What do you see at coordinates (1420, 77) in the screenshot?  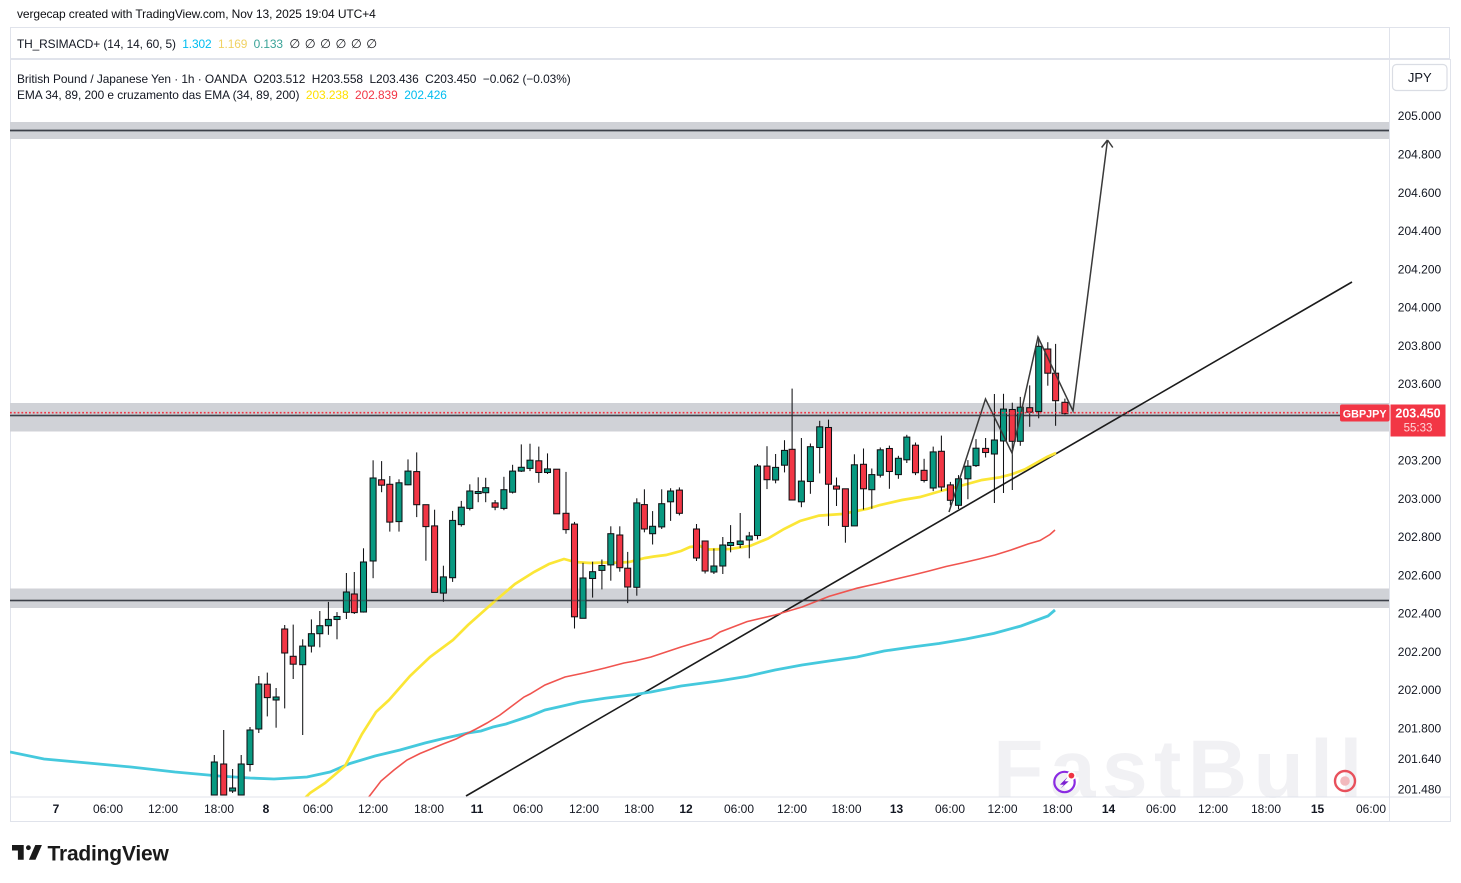 I see `svg-text: JPY` at bounding box center [1420, 77].